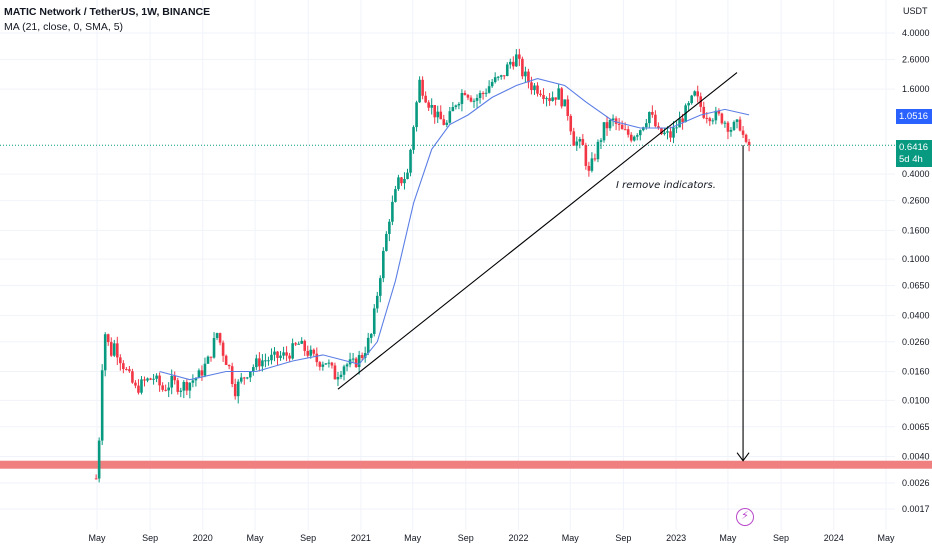  Describe the element at coordinates (916, 315) in the screenshot. I see `y-tick-label: 0.0400` at that location.